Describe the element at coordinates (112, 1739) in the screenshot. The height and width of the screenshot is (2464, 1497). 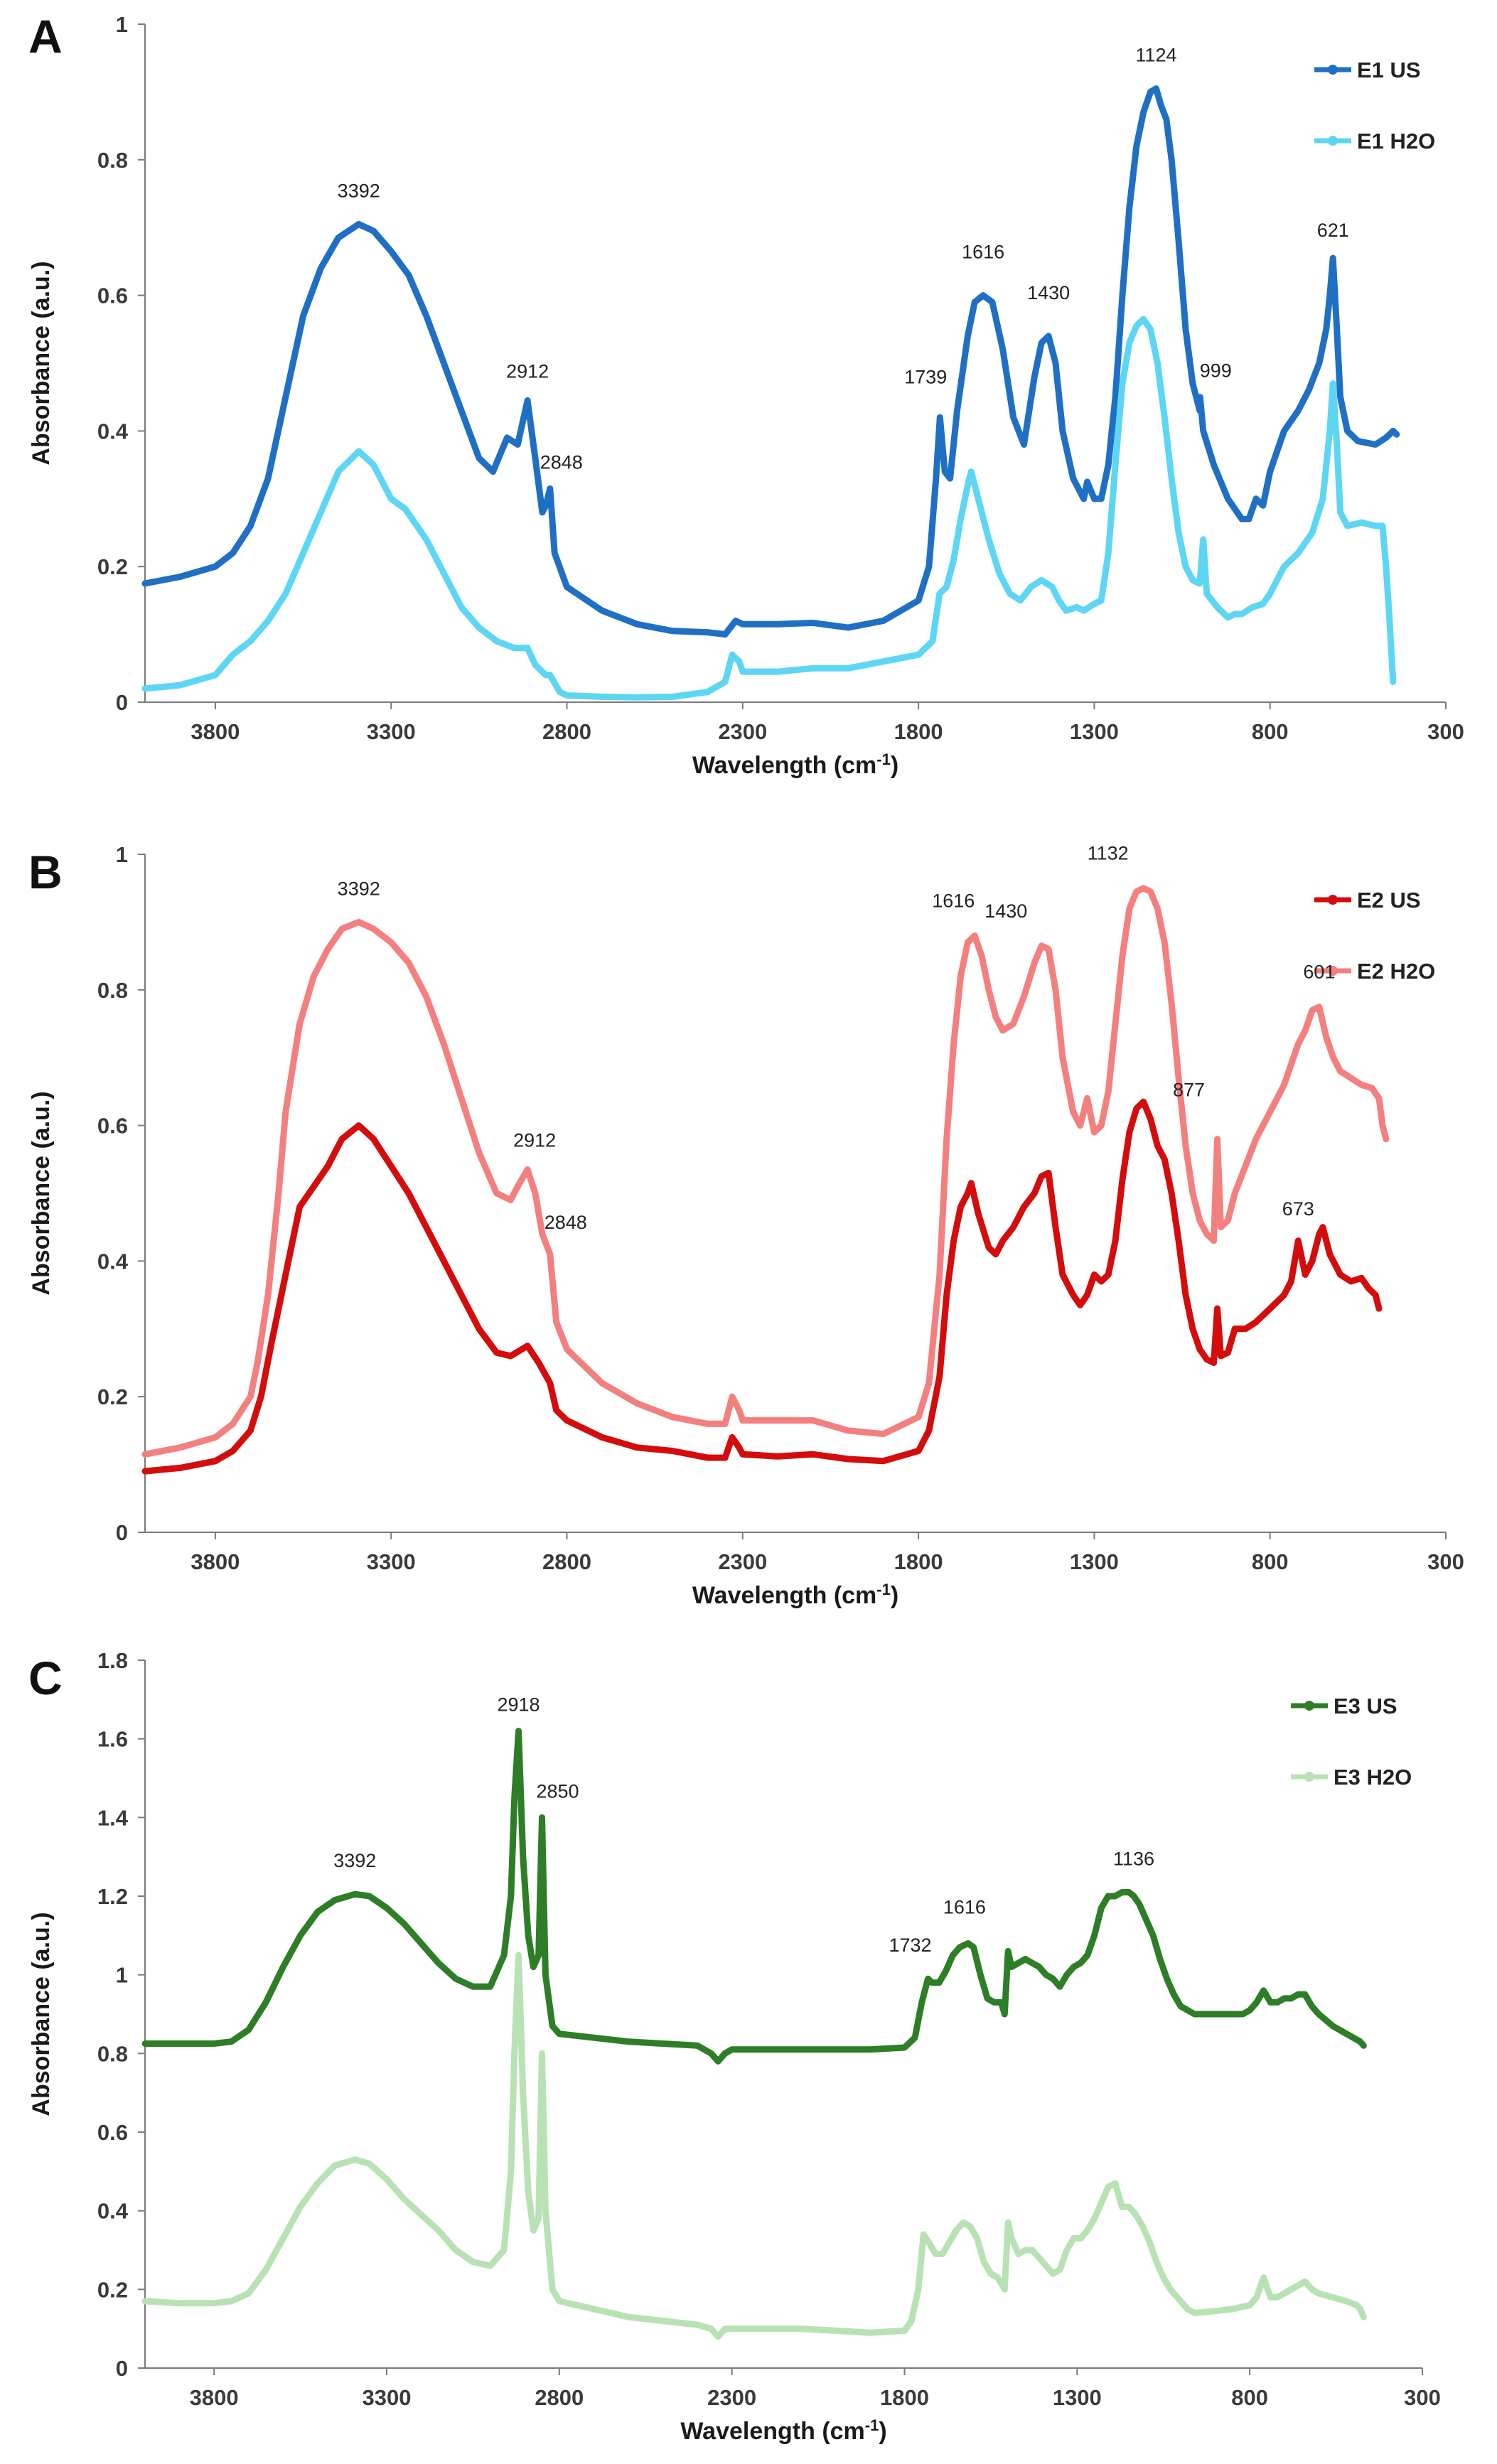
I see `y-tick-label: 1.6` at that location.